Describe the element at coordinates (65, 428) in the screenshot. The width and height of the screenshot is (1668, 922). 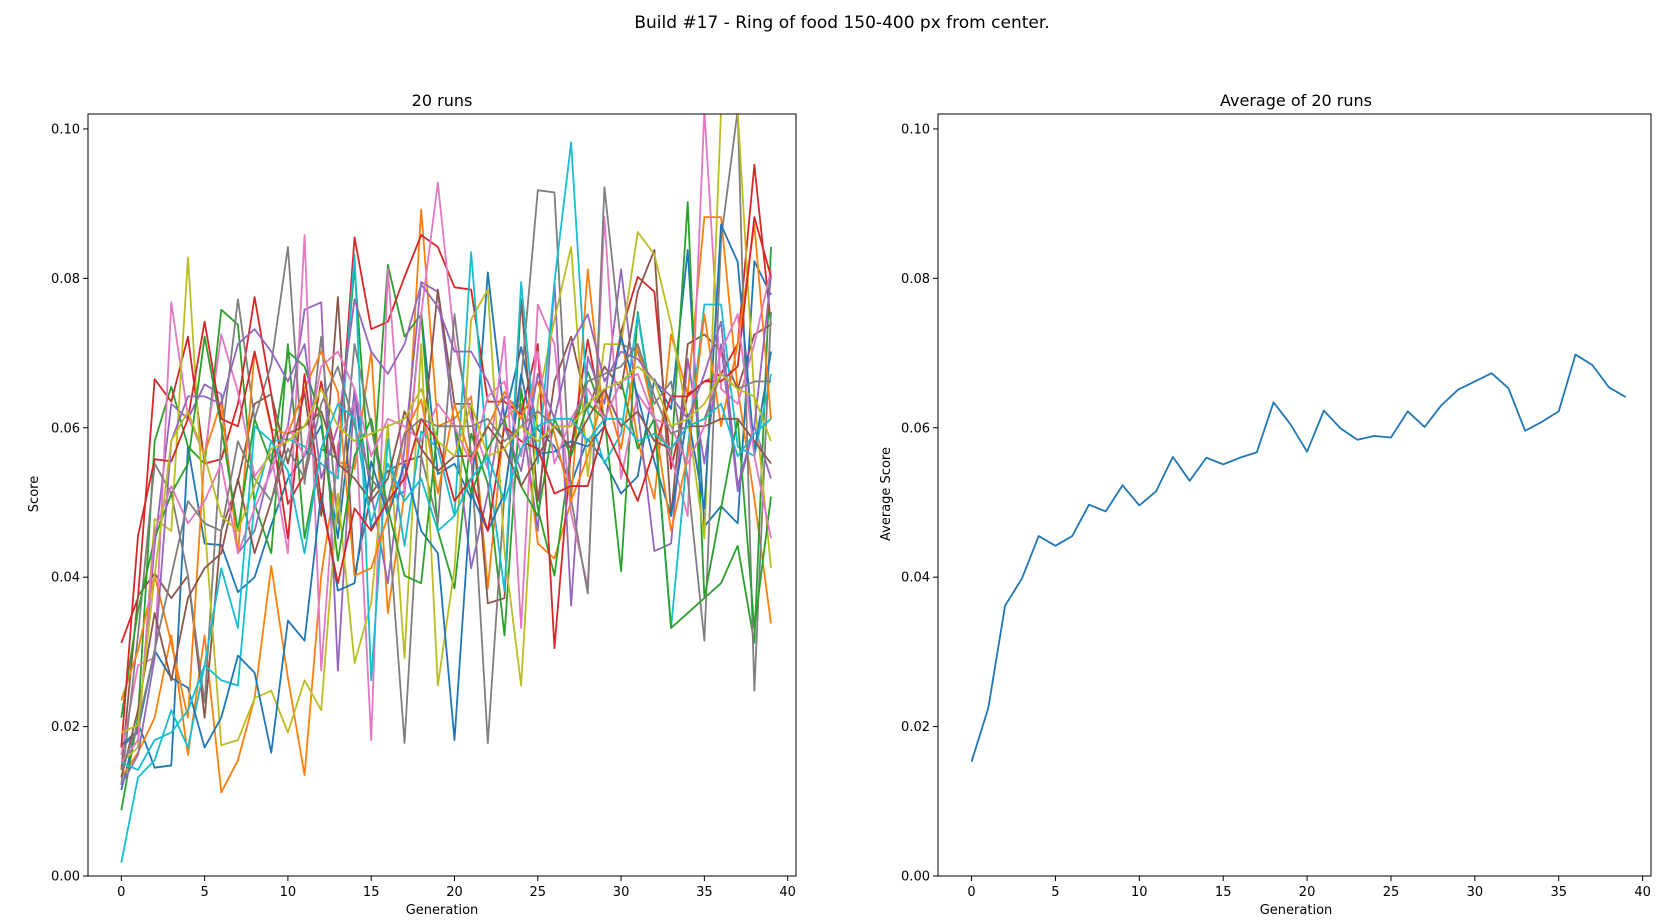
I see `runs-chart-ytick-label: 0.06` at that location.